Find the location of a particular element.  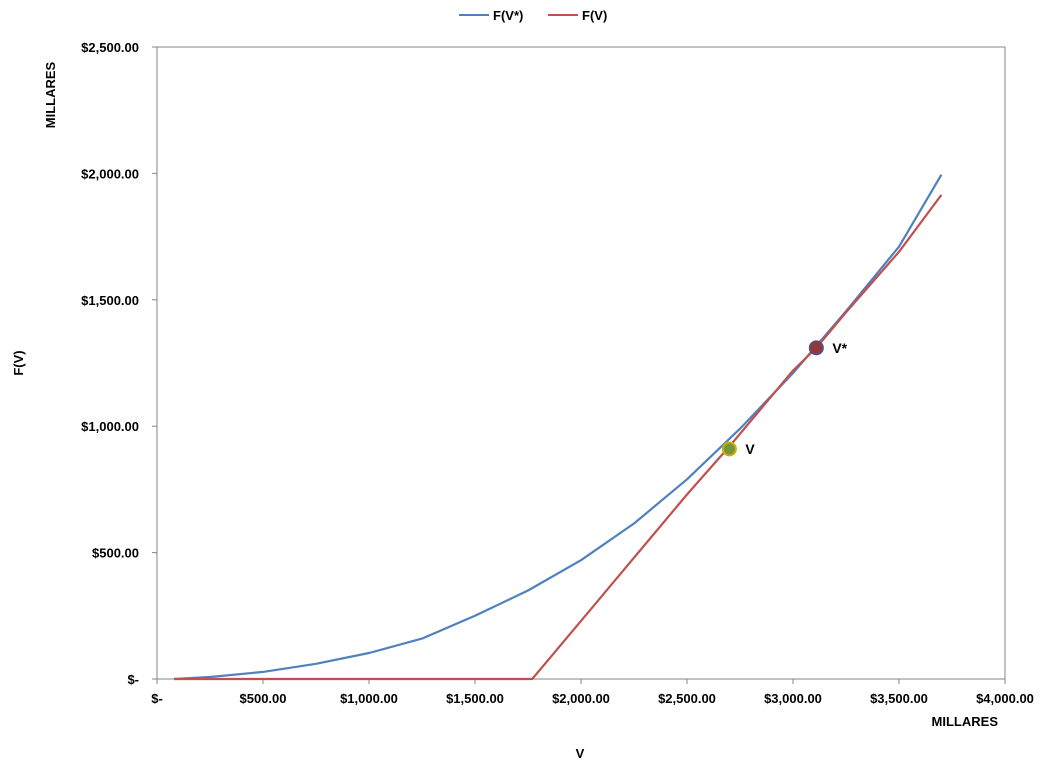

x-tick-label: $2,000.00 is located at coordinates (581, 698).